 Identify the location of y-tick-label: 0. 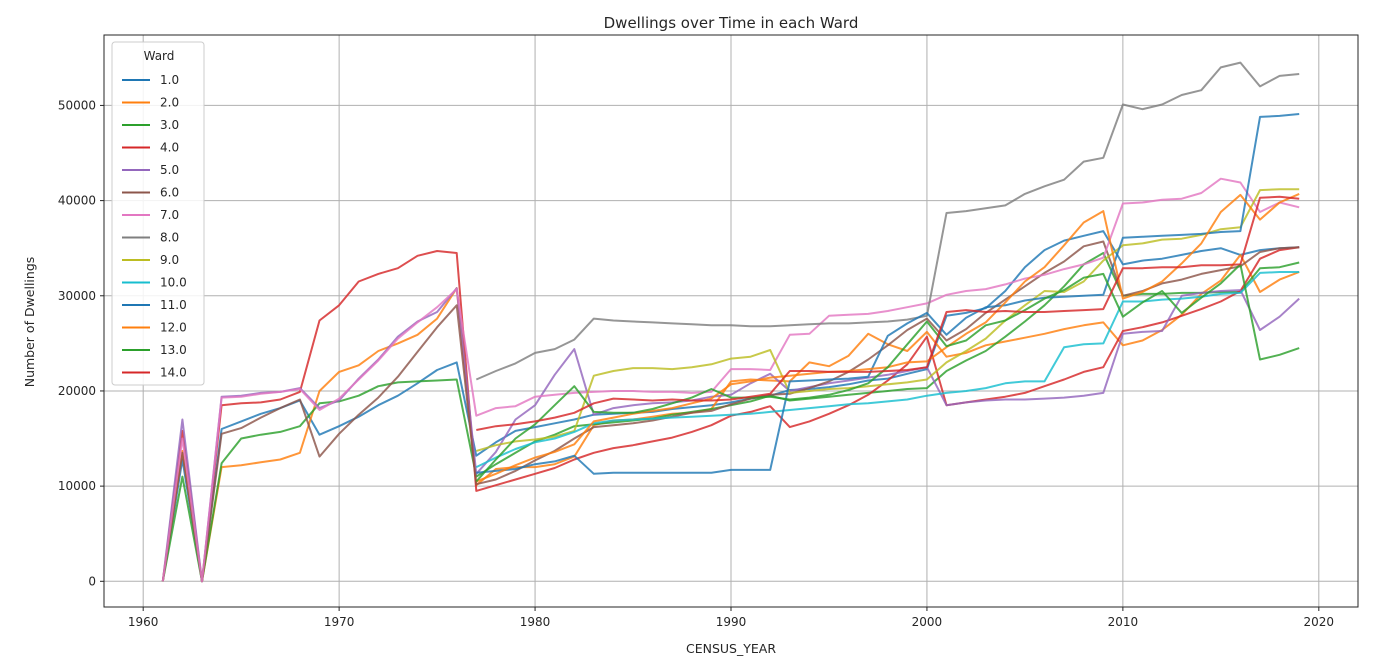
(92, 581).